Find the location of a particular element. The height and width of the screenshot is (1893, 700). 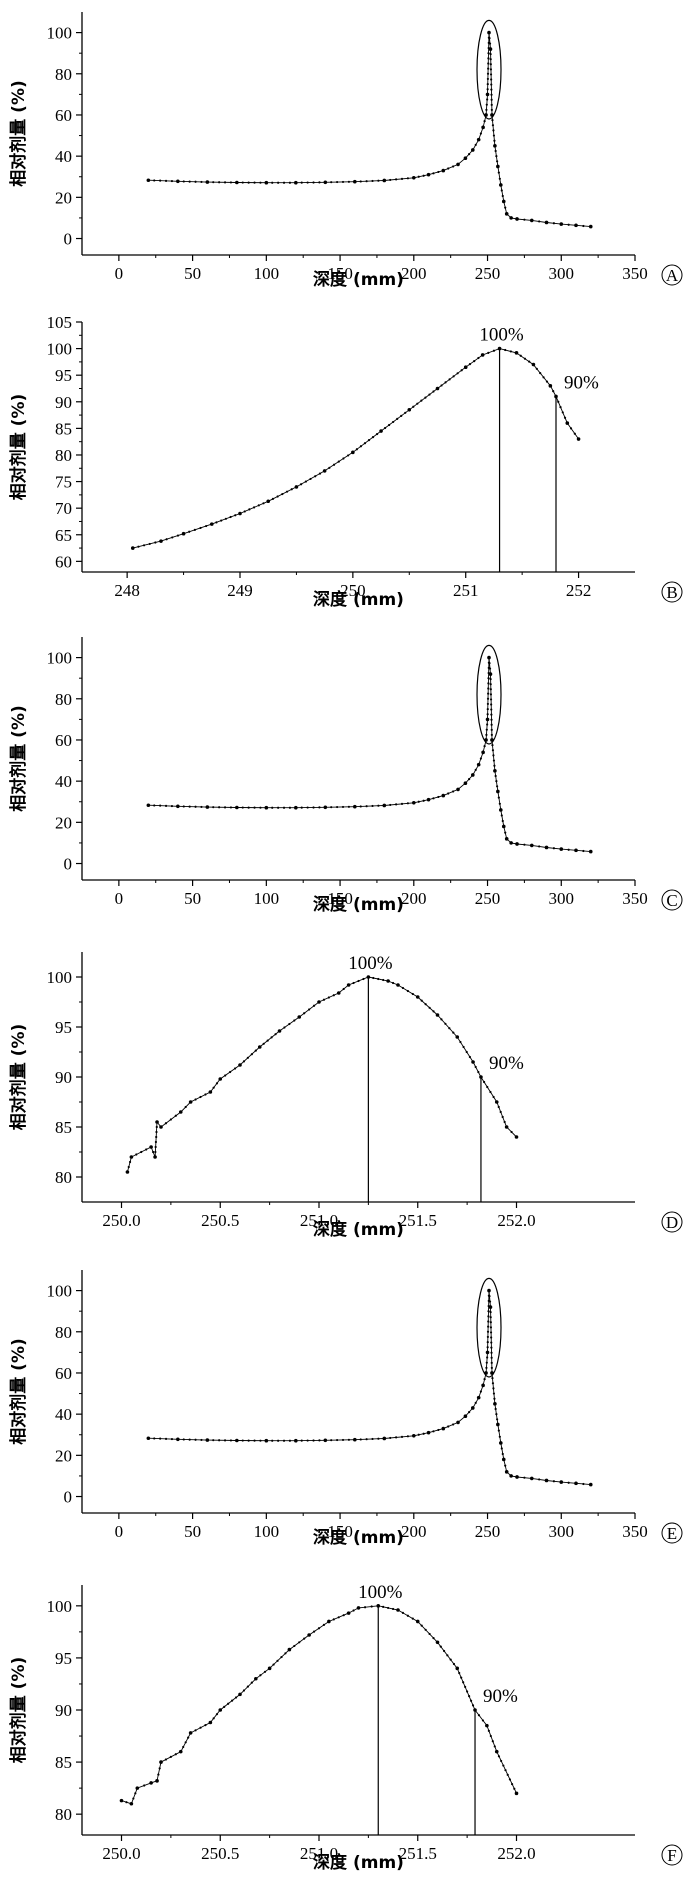

panel-letter-circle is located at coordinates (672, 900).